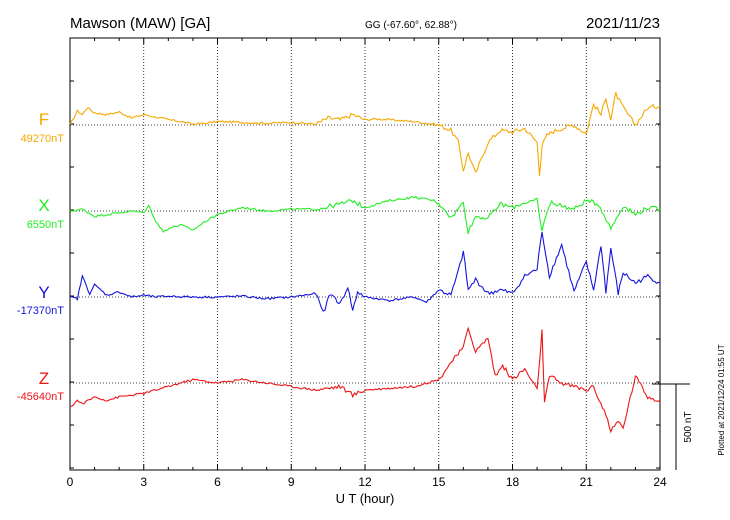 This screenshot has height=520, width=730. I want to click on component-label-Y: Y, so click(43, 292).